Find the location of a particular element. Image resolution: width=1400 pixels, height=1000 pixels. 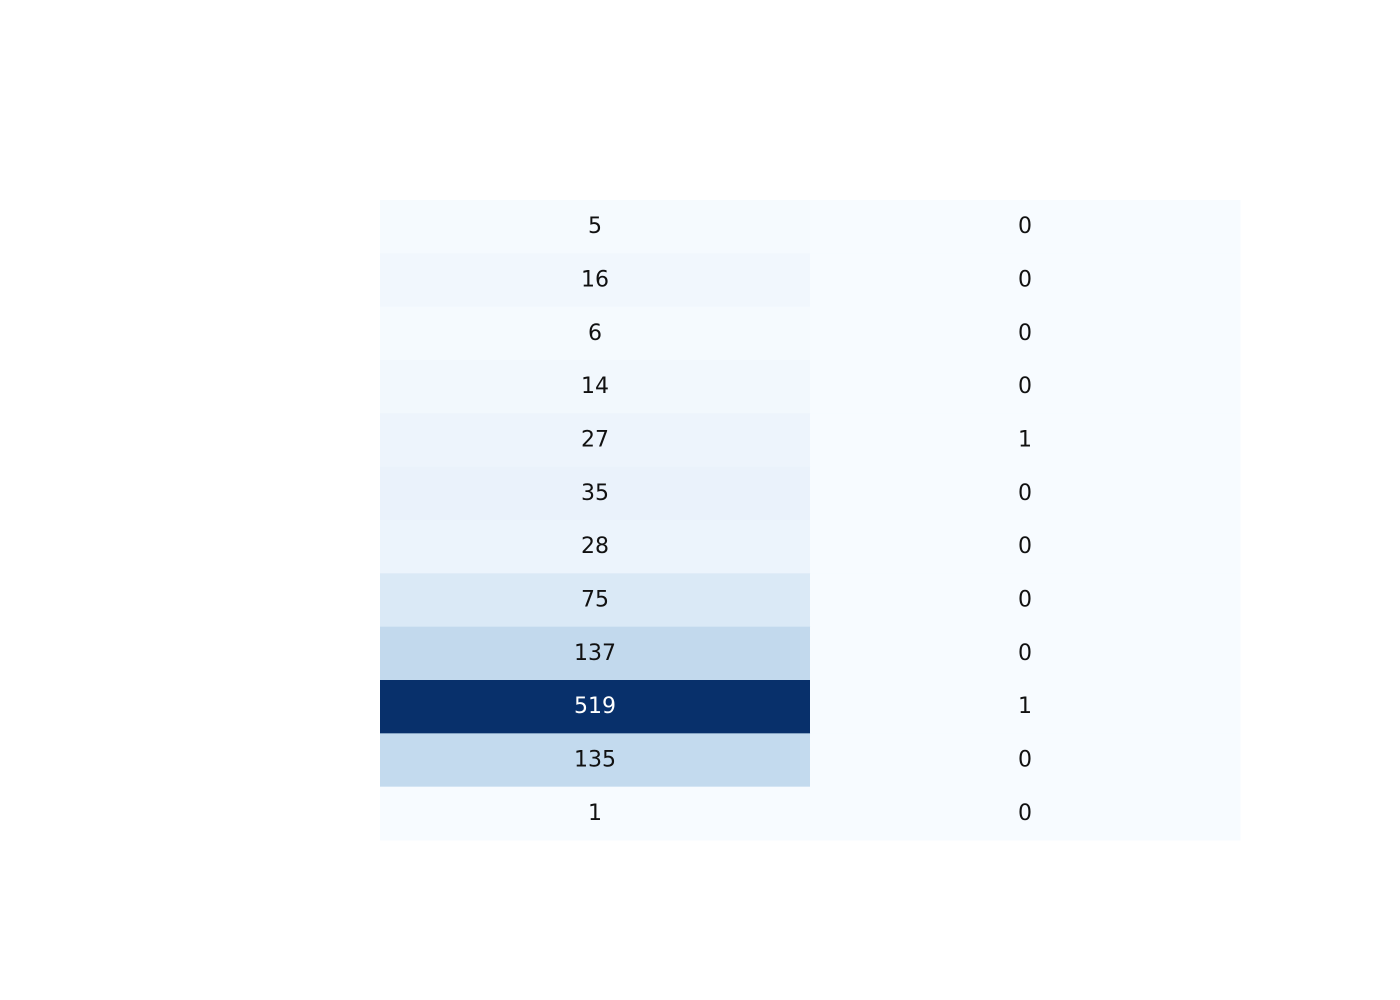

heatmap-cell-r10-c1 is located at coordinates (1025, 760).